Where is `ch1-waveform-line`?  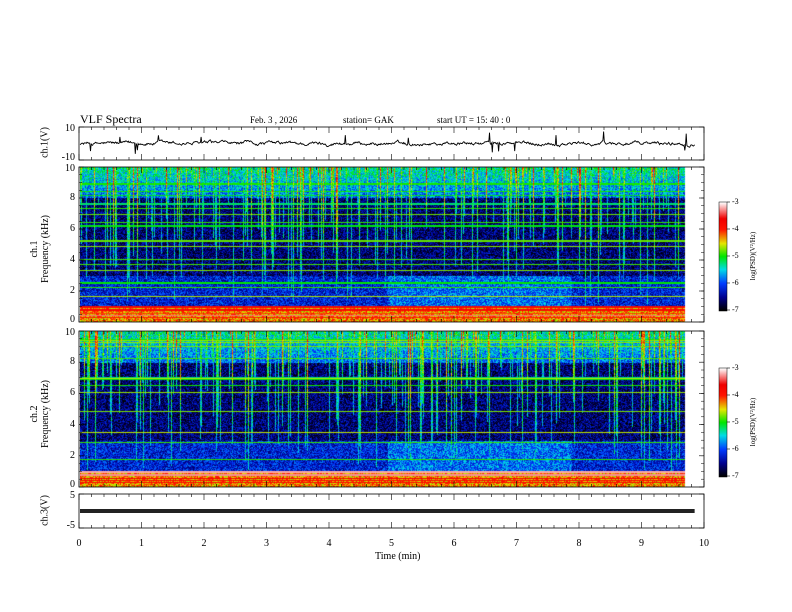 ch1-waveform-line is located at coordinates (387, 142).